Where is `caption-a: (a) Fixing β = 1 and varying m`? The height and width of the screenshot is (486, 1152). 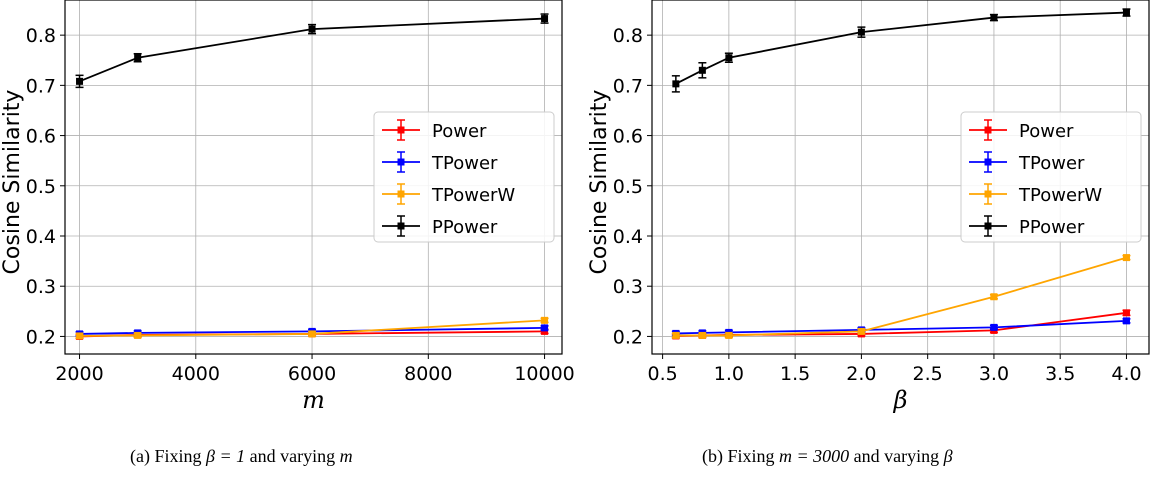 caption-a: (a) Fixing β = 1 and varying m is located at coordinates (241, 456).